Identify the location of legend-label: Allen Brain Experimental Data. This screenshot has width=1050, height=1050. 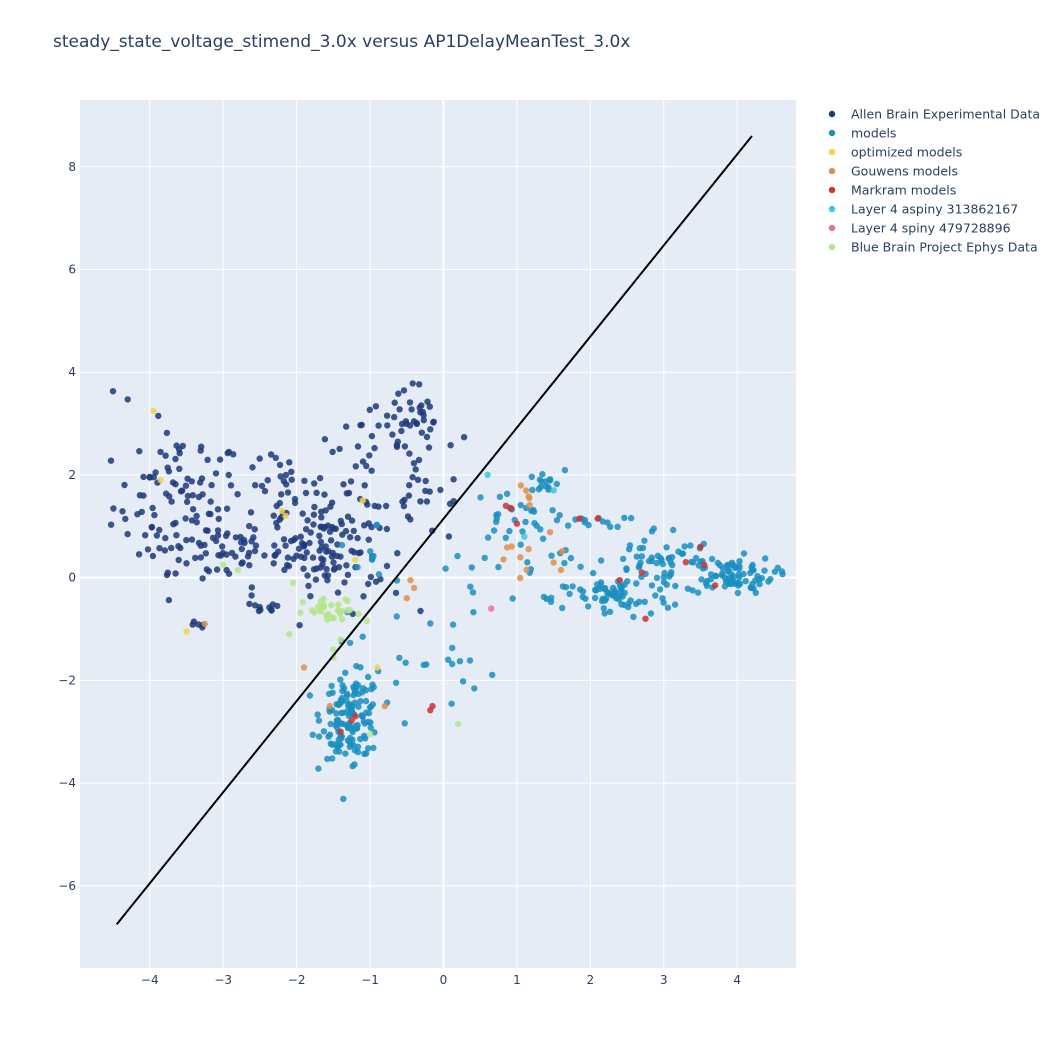
(945, 114).